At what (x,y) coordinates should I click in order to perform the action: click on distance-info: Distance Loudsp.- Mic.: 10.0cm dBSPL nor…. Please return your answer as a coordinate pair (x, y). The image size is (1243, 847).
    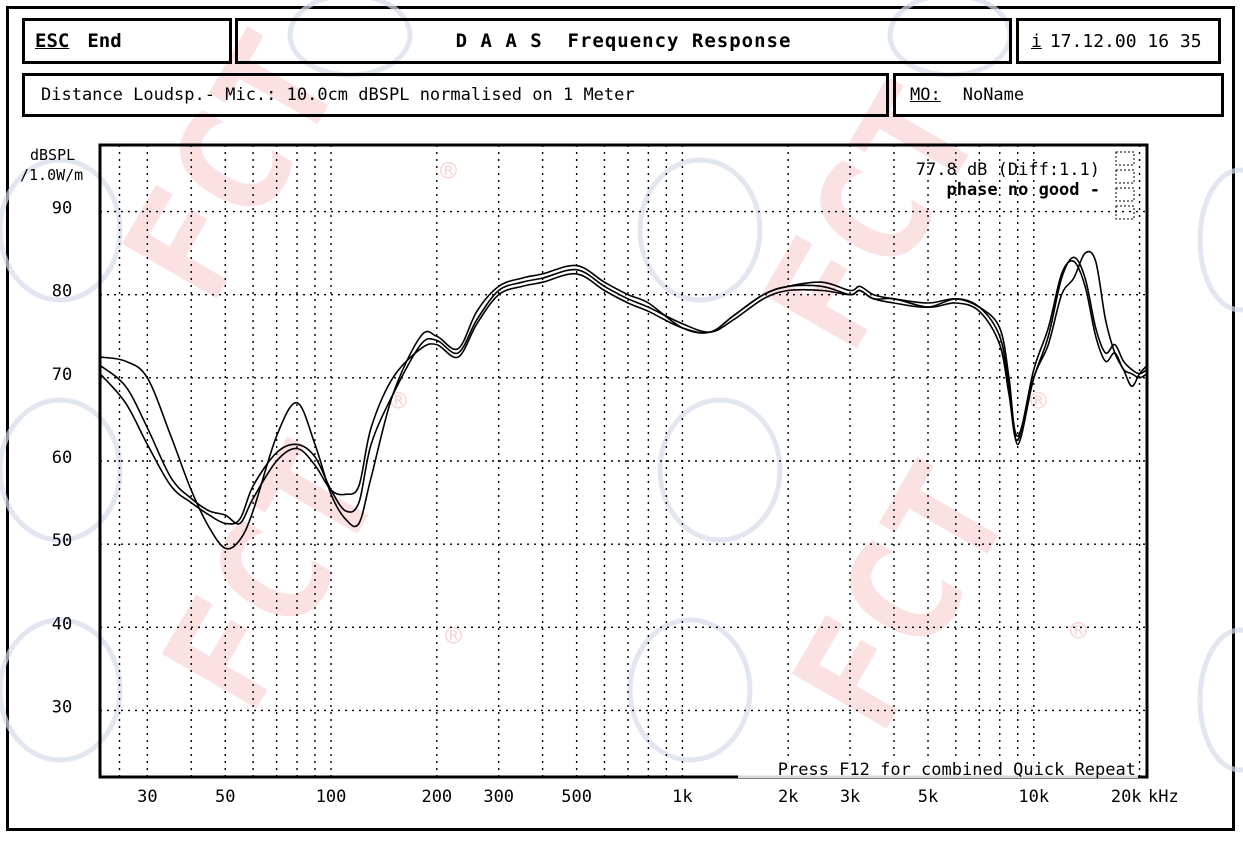
    Looking at the image, I should click on (455, 95).